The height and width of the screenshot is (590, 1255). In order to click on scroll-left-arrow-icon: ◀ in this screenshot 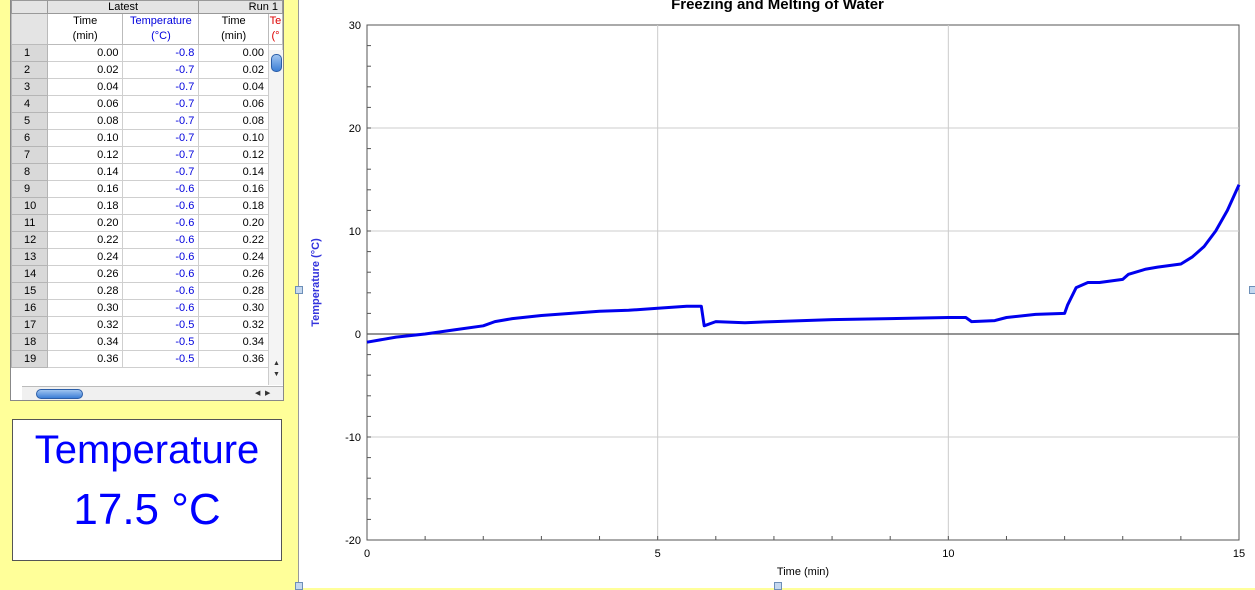, I will do `click(258, 393)`.